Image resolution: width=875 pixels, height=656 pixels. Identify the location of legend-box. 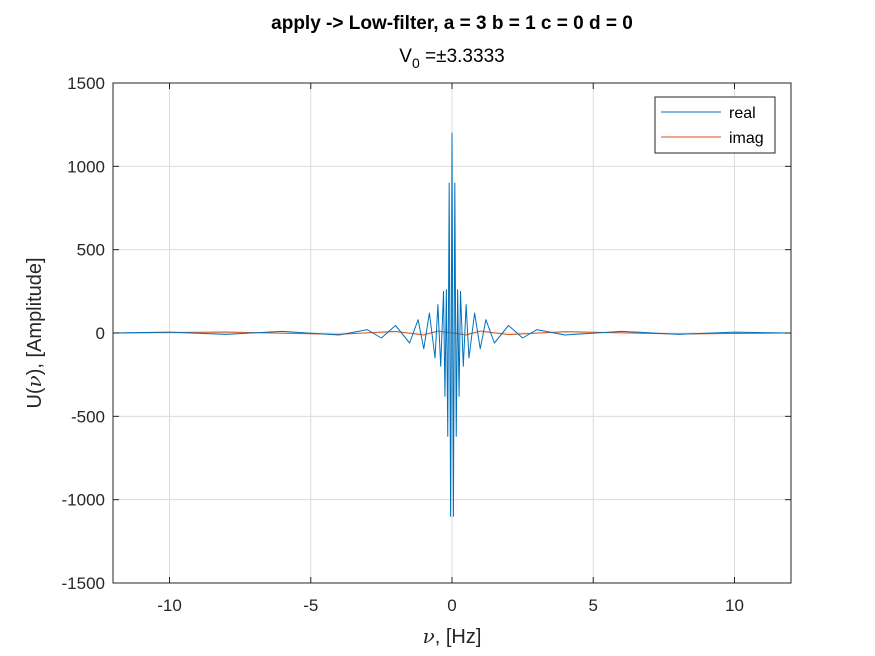
(715, 125).